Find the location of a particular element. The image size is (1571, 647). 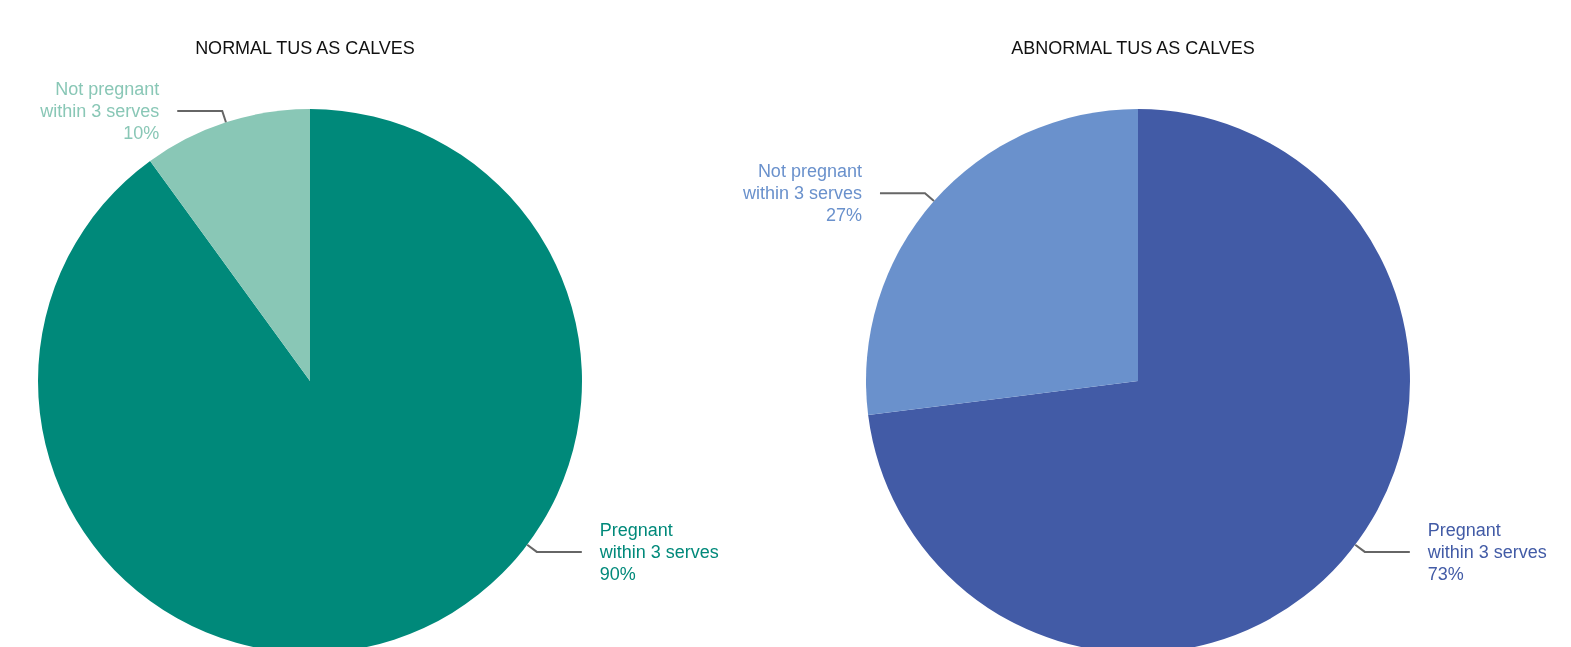

data-label: 90% is located at coordinates (617, 573).